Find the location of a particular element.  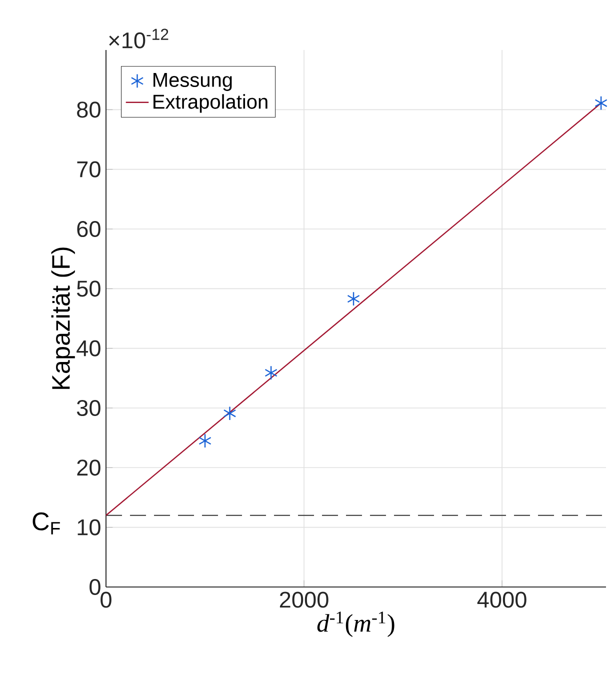

y-tick-label: 30 is located at coordinates (88, 408).